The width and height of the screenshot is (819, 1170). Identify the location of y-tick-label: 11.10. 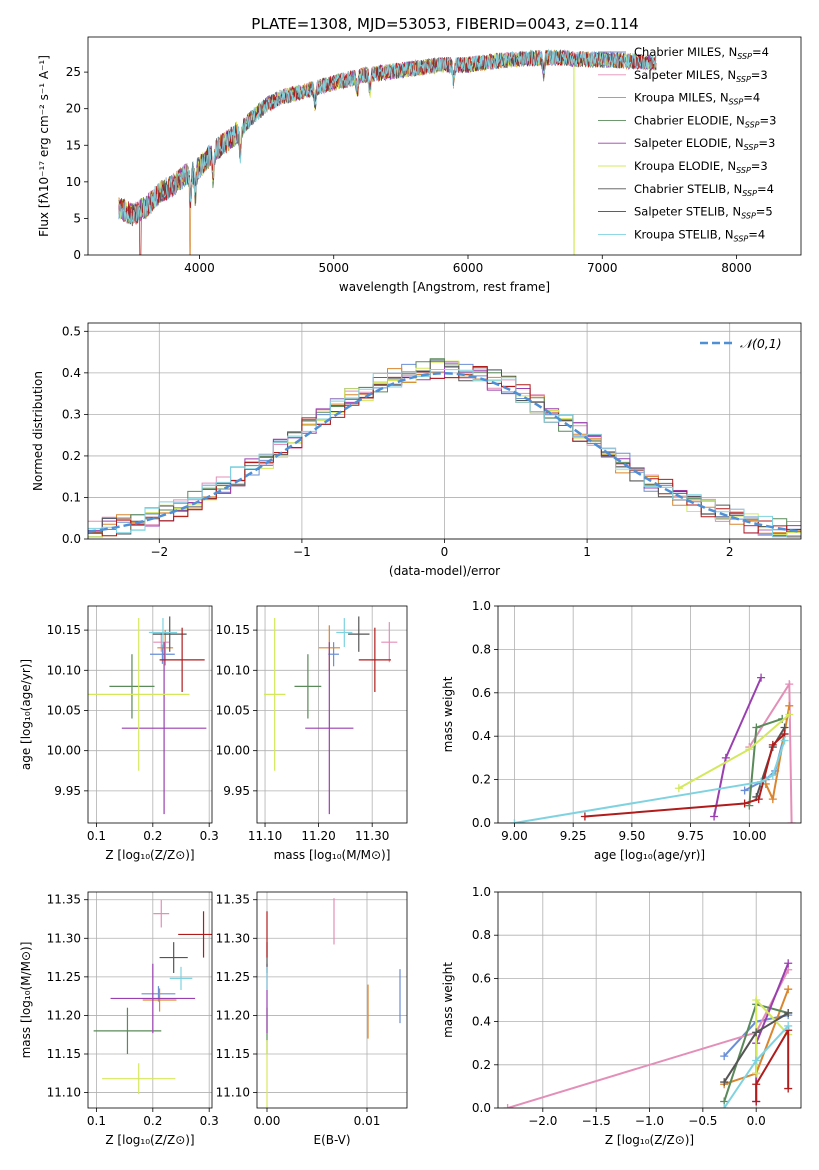
(64, 1093).